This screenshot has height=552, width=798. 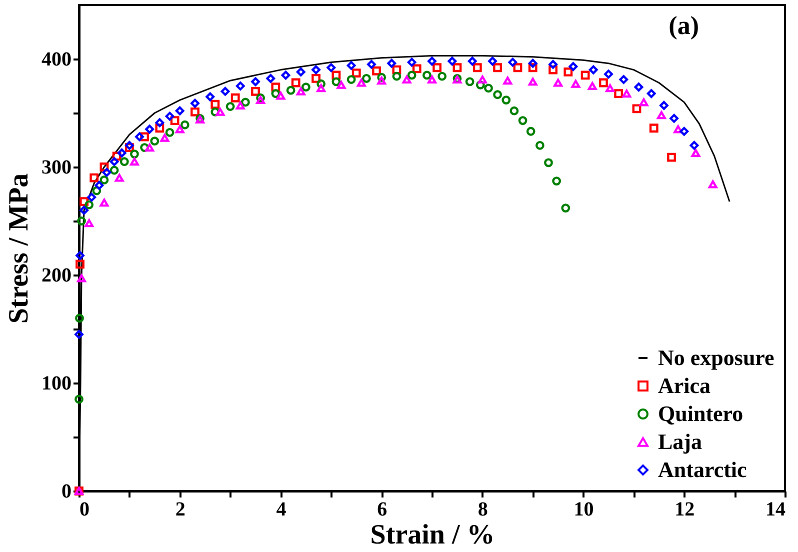 What do you see at coordinates (19, 248) in the screenshot?
I see `y-axis-title: Stress / MPa` at bounding box center [19, 248].